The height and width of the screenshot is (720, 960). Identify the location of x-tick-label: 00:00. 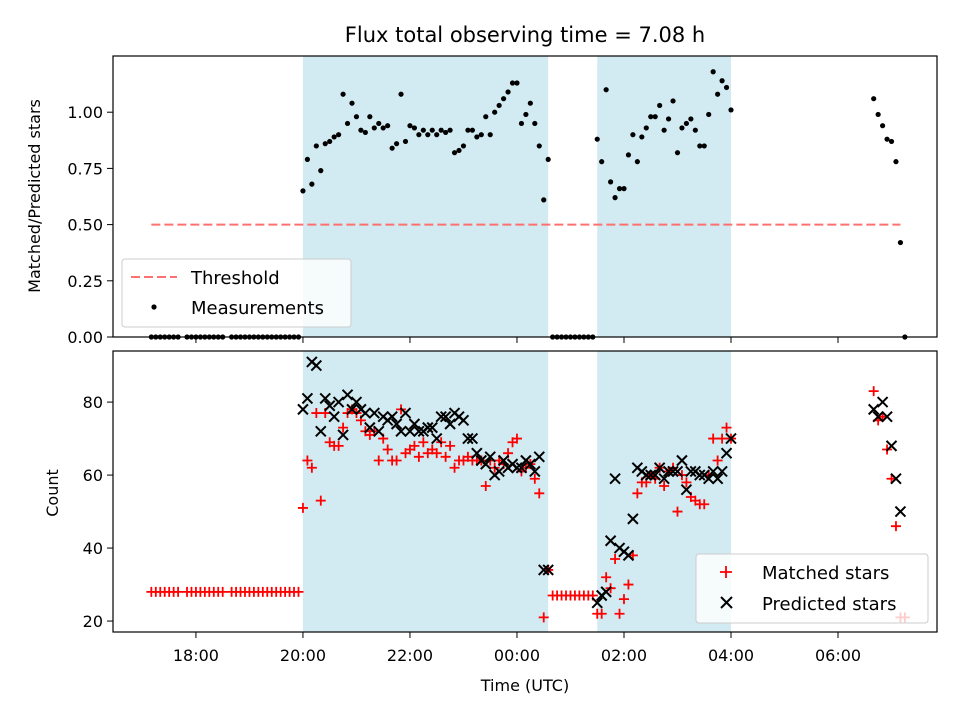
(517, 655).